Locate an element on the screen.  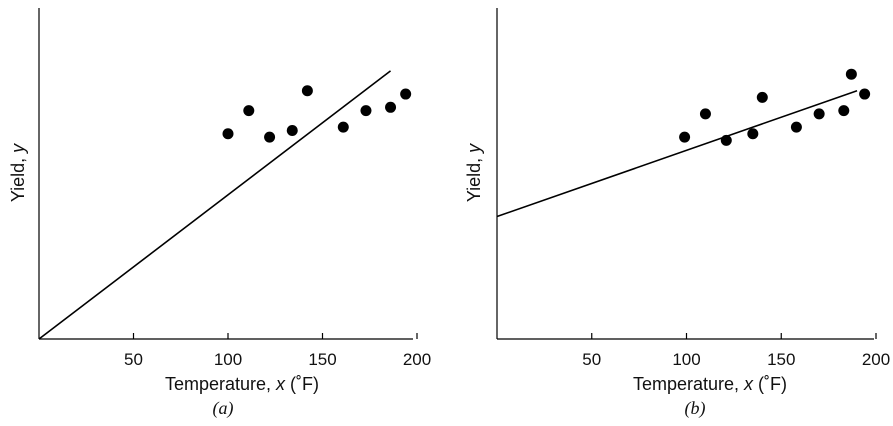
fit-line is located at coordinates (677, 153).